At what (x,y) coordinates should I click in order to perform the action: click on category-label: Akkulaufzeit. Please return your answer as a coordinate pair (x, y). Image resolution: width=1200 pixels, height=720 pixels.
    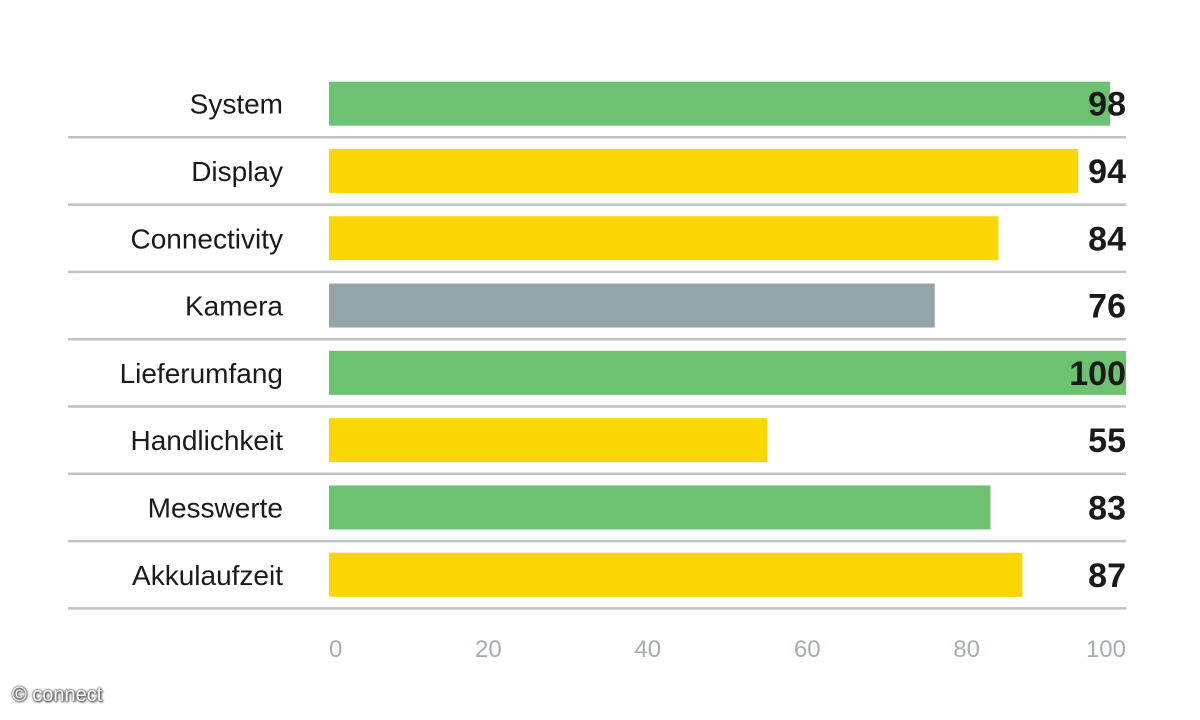
    Looking at the image, I should click on (207, 575).